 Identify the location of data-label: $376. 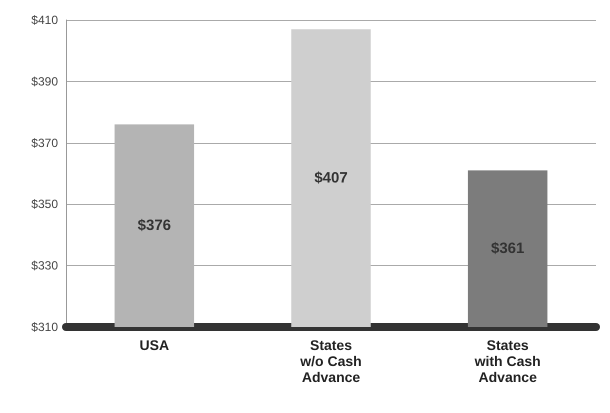
(155, 225).